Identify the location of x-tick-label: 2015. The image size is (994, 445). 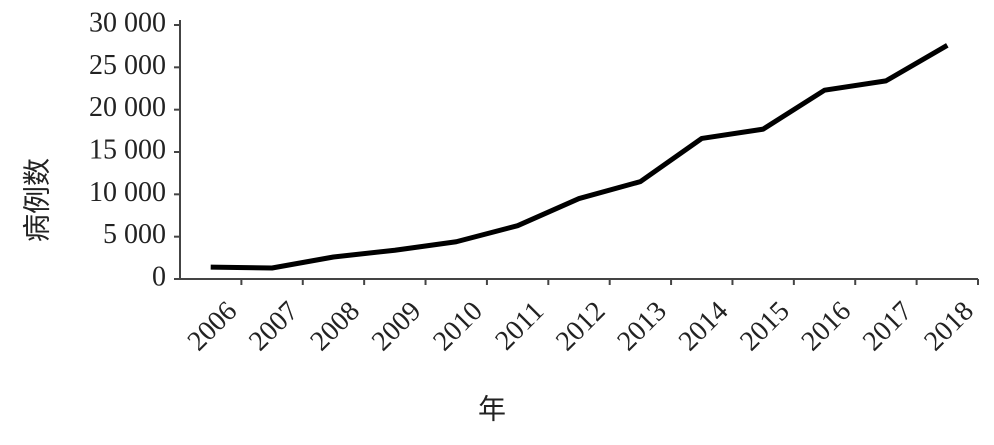
(765, 327).